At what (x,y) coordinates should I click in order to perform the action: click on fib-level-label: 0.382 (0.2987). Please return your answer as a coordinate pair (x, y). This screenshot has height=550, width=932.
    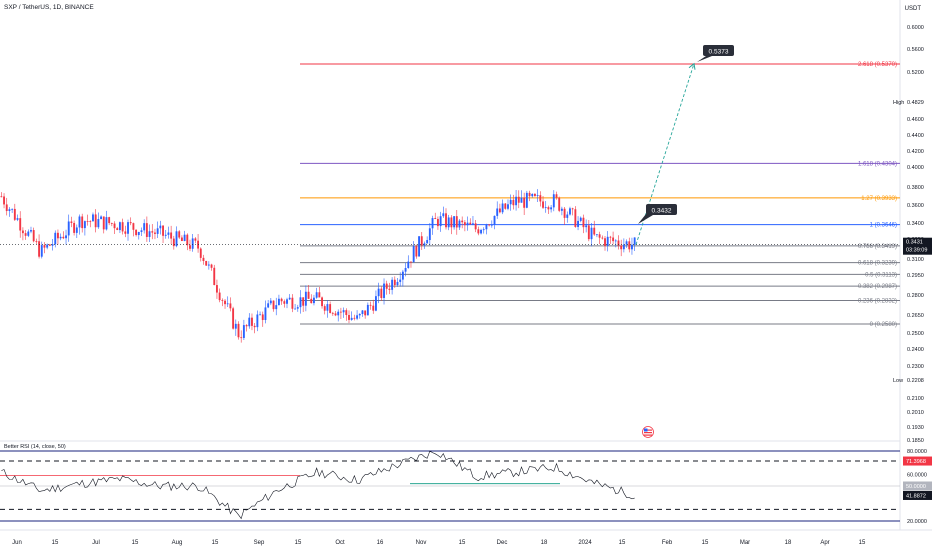
    Looking at the image, I should click on (877, 287).